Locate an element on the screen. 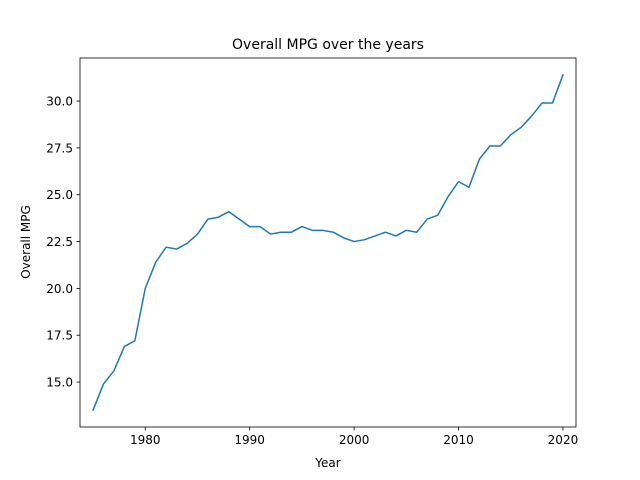  chart-title: Overall MPG over the years is located at coordinates (328, 45).